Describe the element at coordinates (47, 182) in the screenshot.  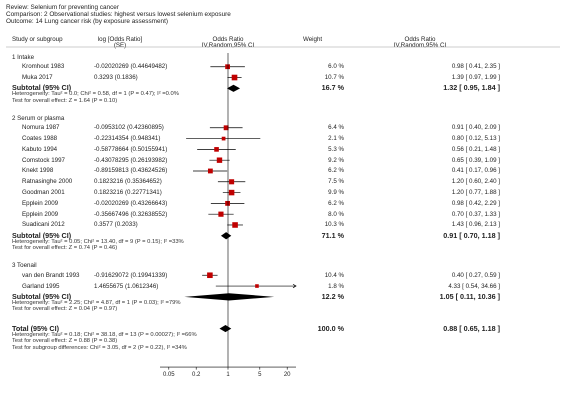
I see `study-name: Ratnasinghe 2000` at that location.